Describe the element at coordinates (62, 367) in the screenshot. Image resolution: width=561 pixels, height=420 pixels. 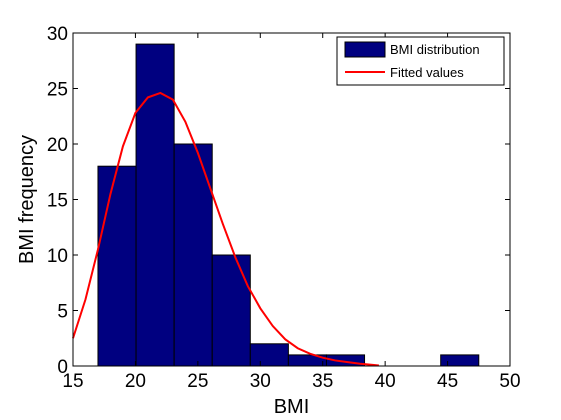
I see `y-tick-label: 0` at that location.